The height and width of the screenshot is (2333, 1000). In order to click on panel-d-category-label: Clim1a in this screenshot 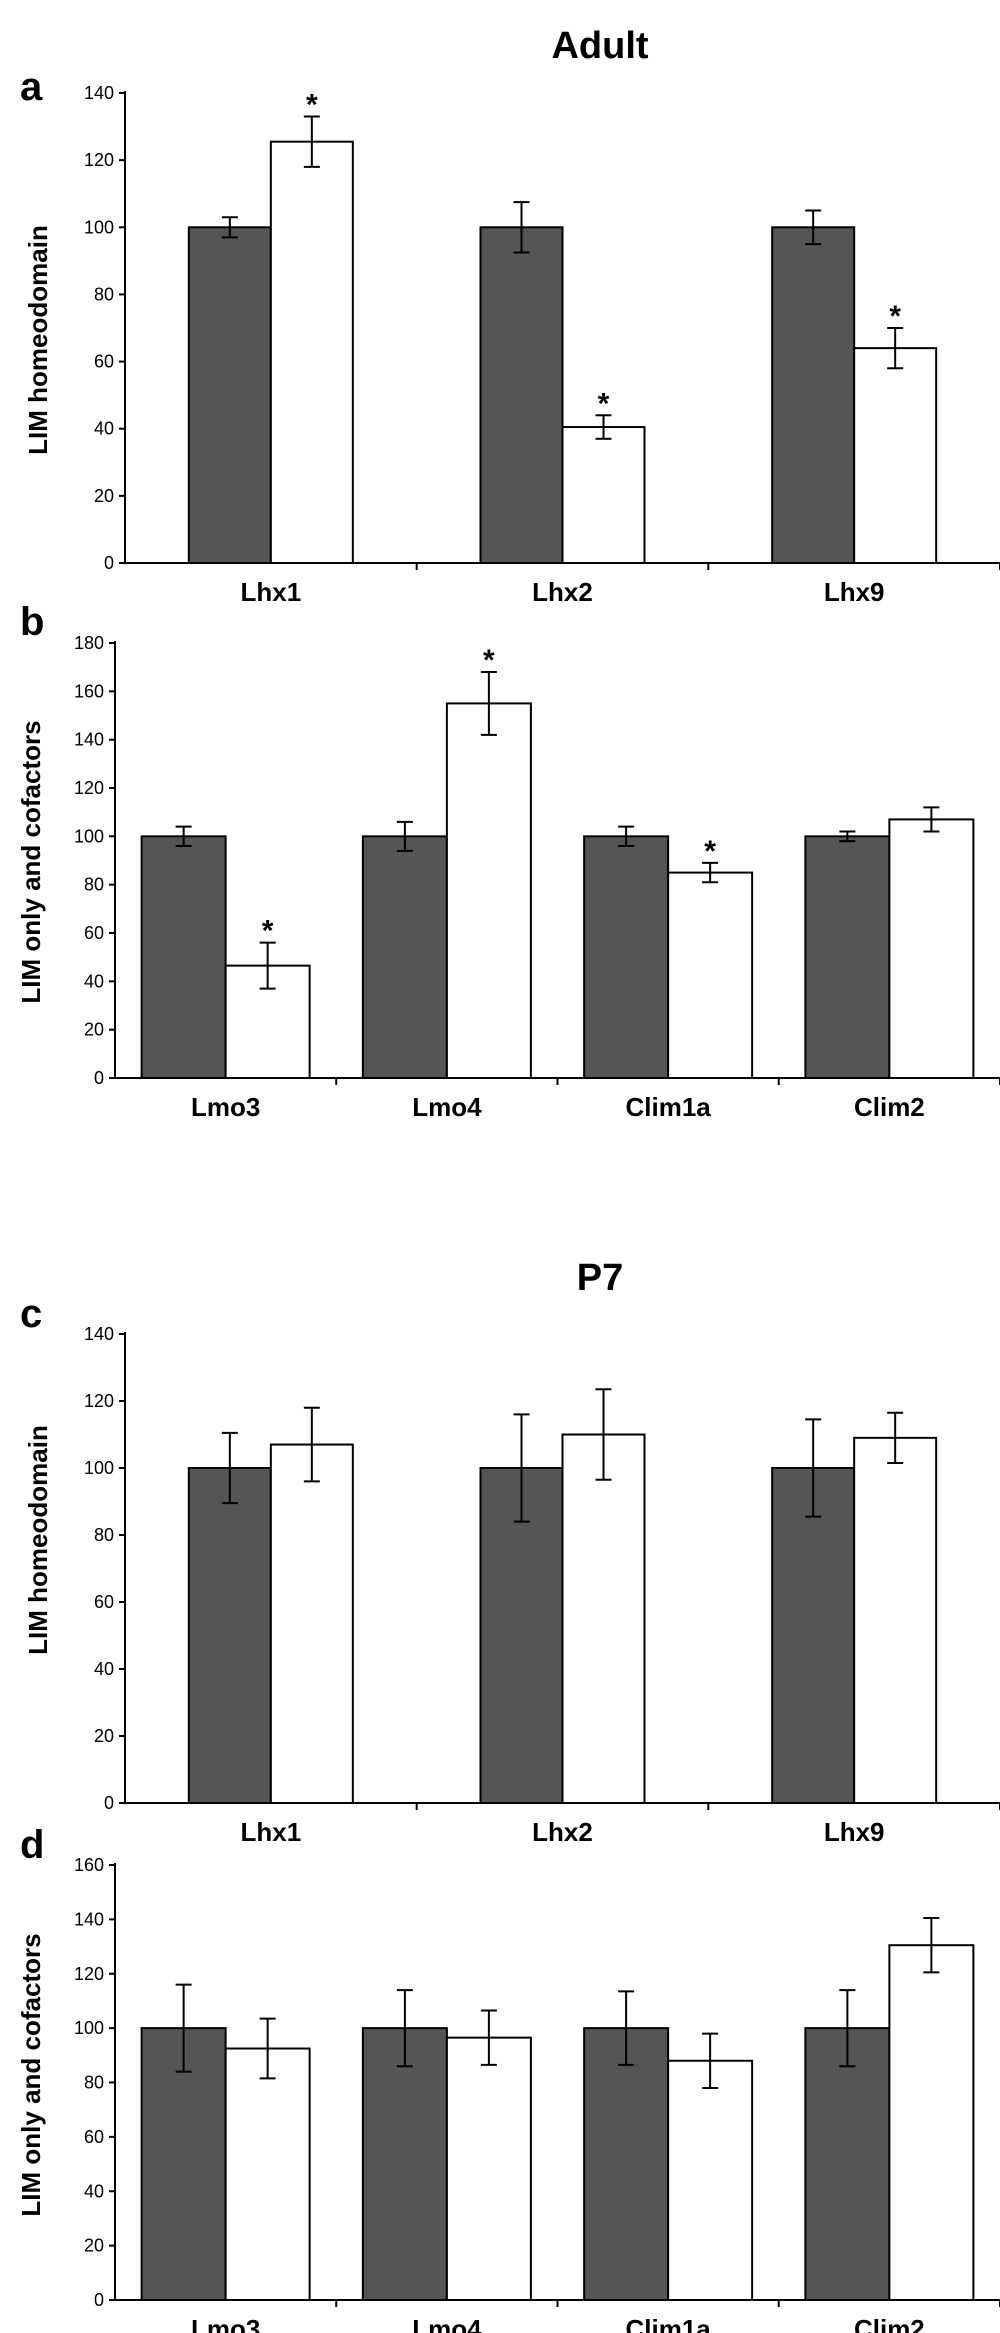, I will do `click(668, 2323)`.